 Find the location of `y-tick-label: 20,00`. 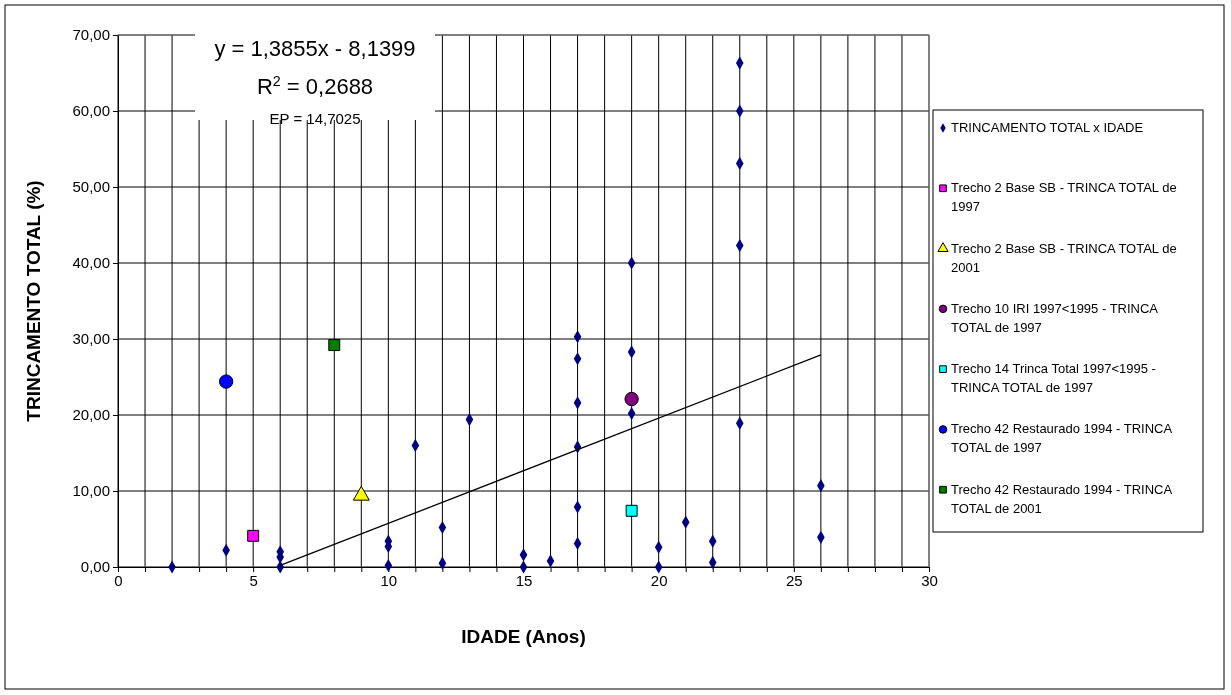

y-tick-label: 20,00 is located at coordinates (91, 415).